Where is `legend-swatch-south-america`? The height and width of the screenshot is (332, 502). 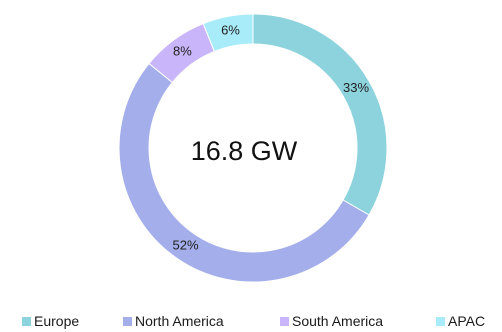 legend-swatch-south-america is located at coordinates (284, 321).